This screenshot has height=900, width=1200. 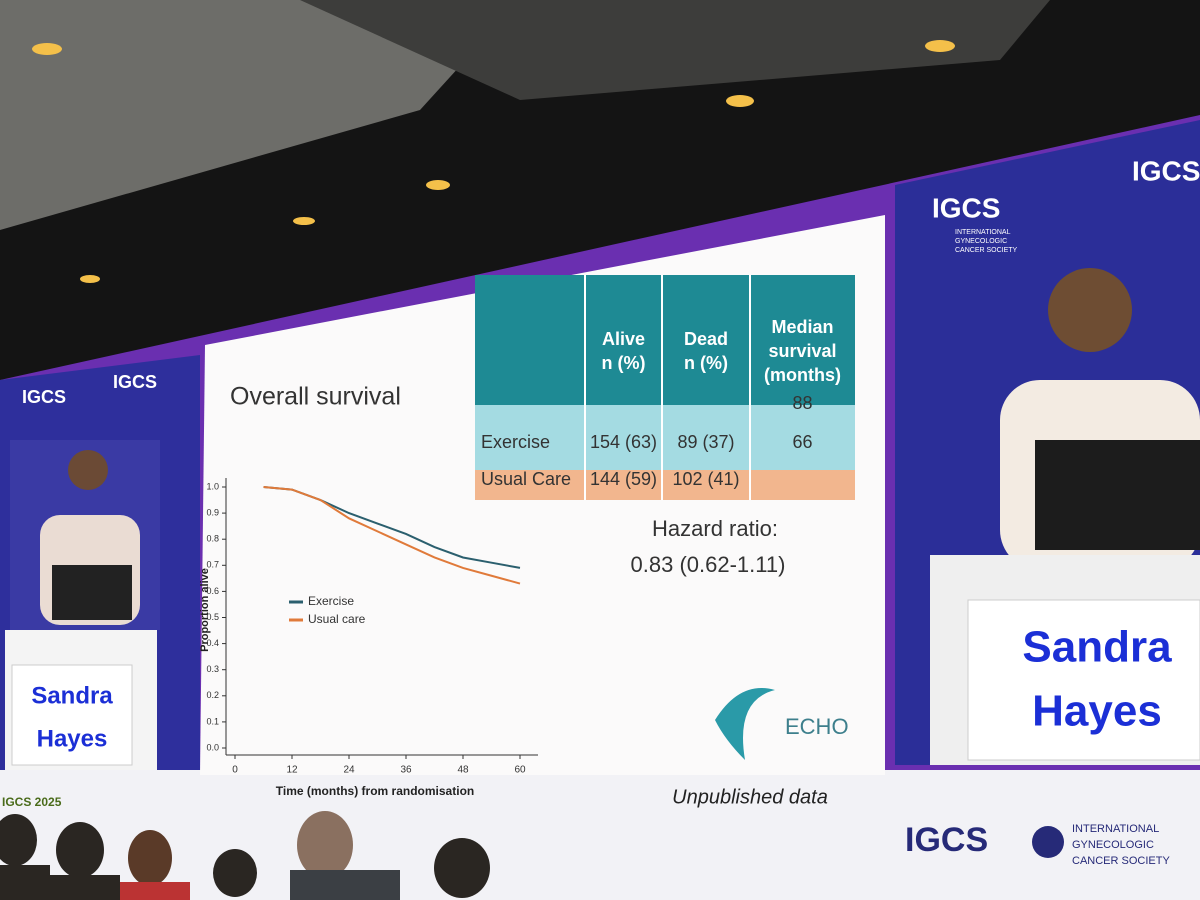 What do you see at coordinates (212, 591) in the screenshot?
I see `y-tick-label: 0.6` at bounding box center [212, 591].